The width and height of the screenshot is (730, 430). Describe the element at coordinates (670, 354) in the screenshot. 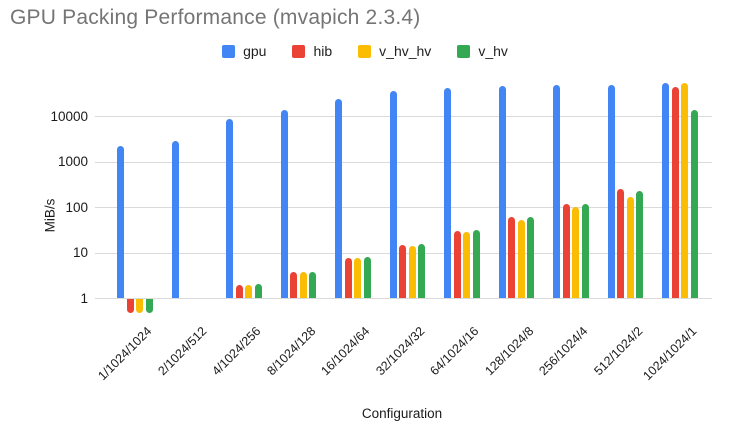

I see `x-tick-label: 1024/1024/1` at that location.